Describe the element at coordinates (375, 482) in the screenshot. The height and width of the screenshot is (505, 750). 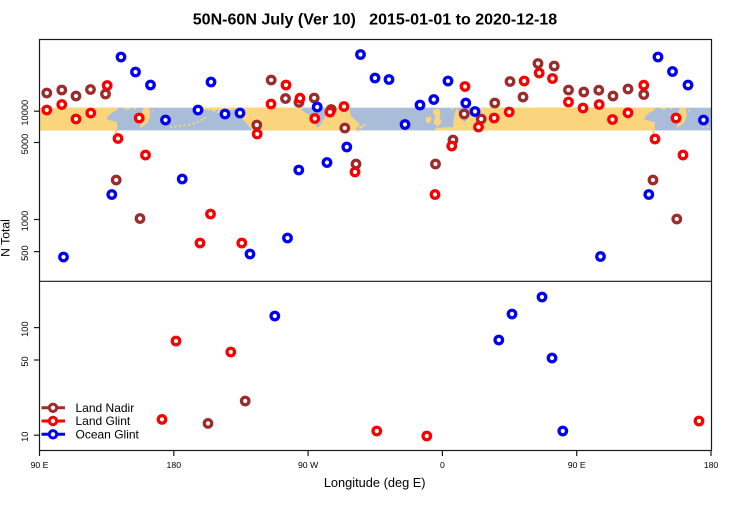
I see `svg-text: Longitude (deg E)` at that location.